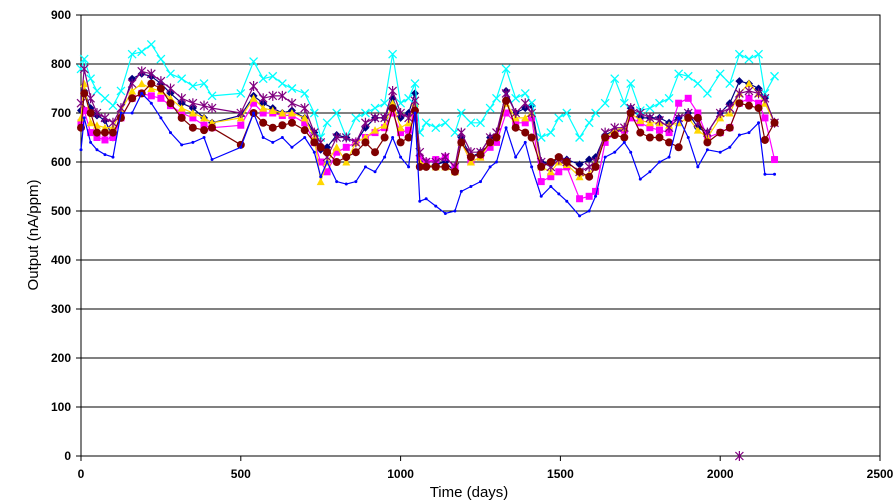  I want to click on x-tick-label: 0, so click(81, 474).